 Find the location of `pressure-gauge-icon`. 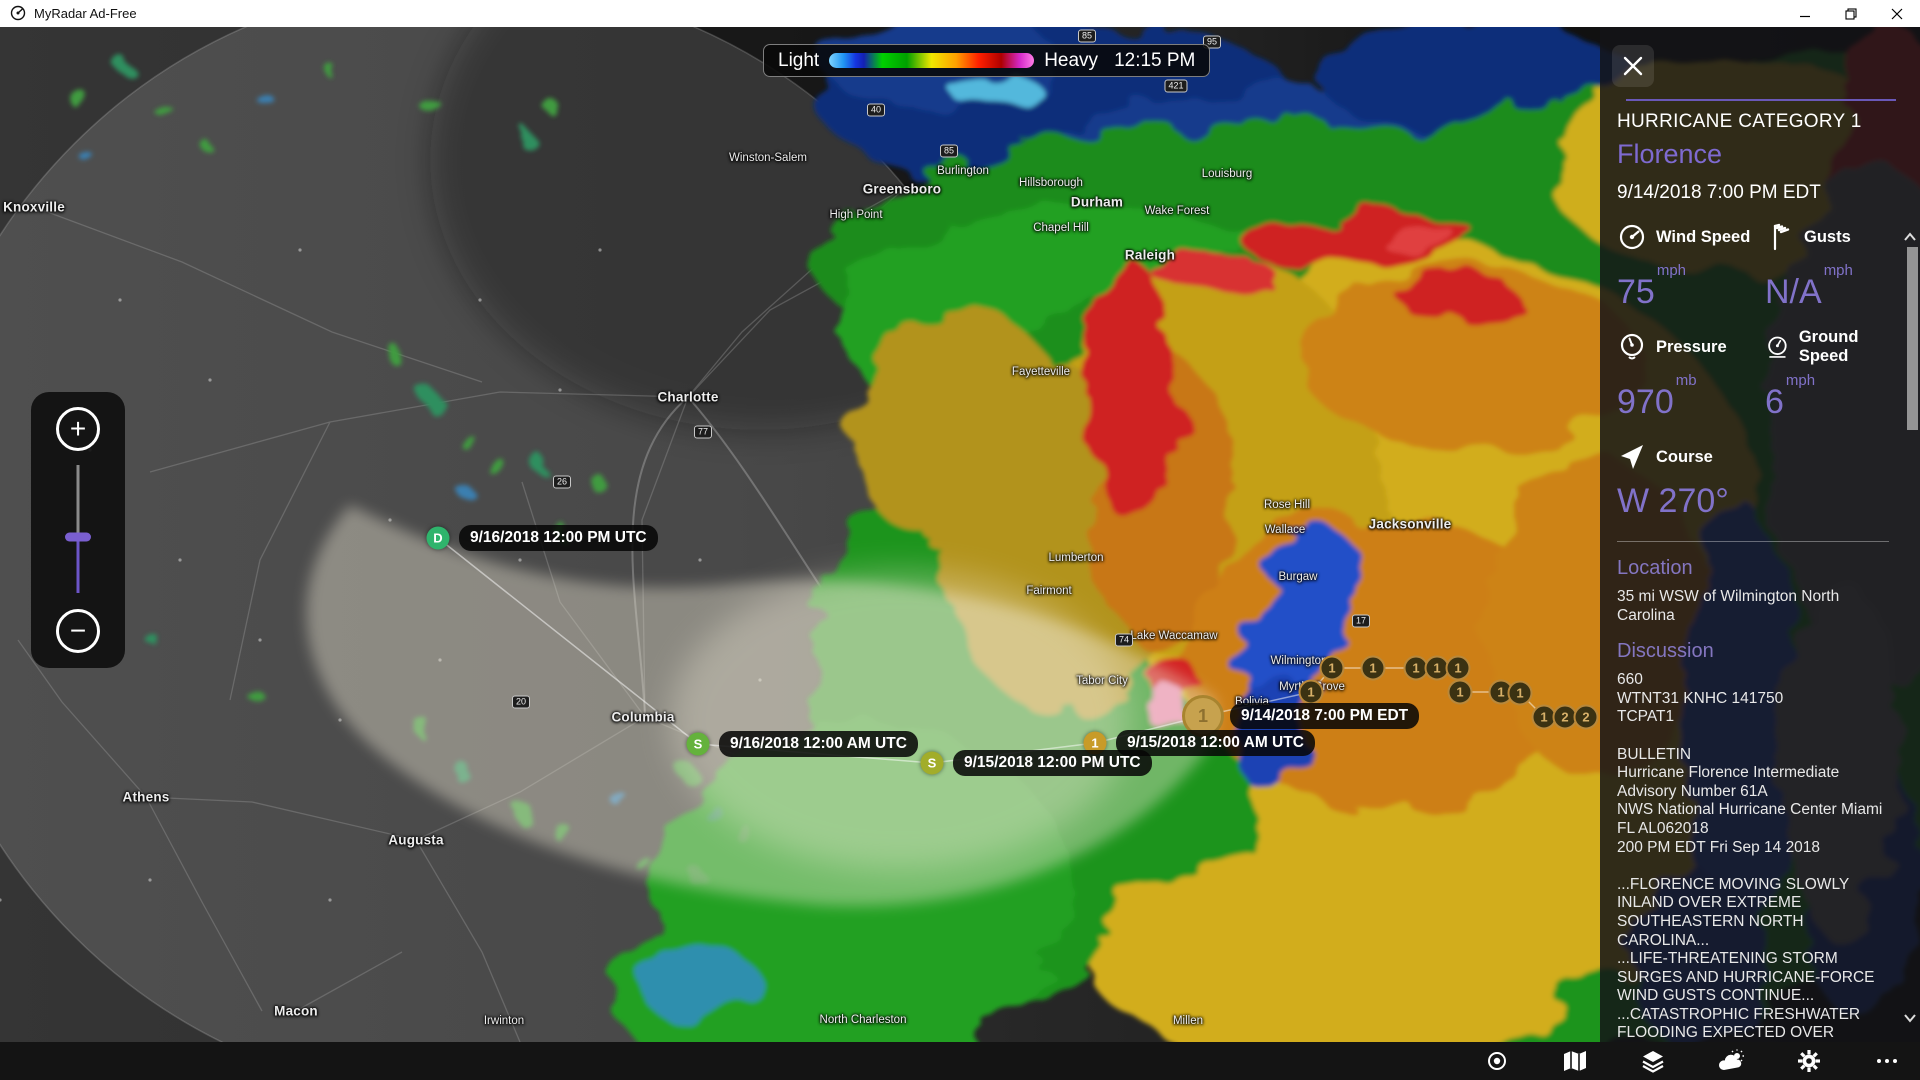

pressure-gauge-icon is located at coordinates (1632, 346).